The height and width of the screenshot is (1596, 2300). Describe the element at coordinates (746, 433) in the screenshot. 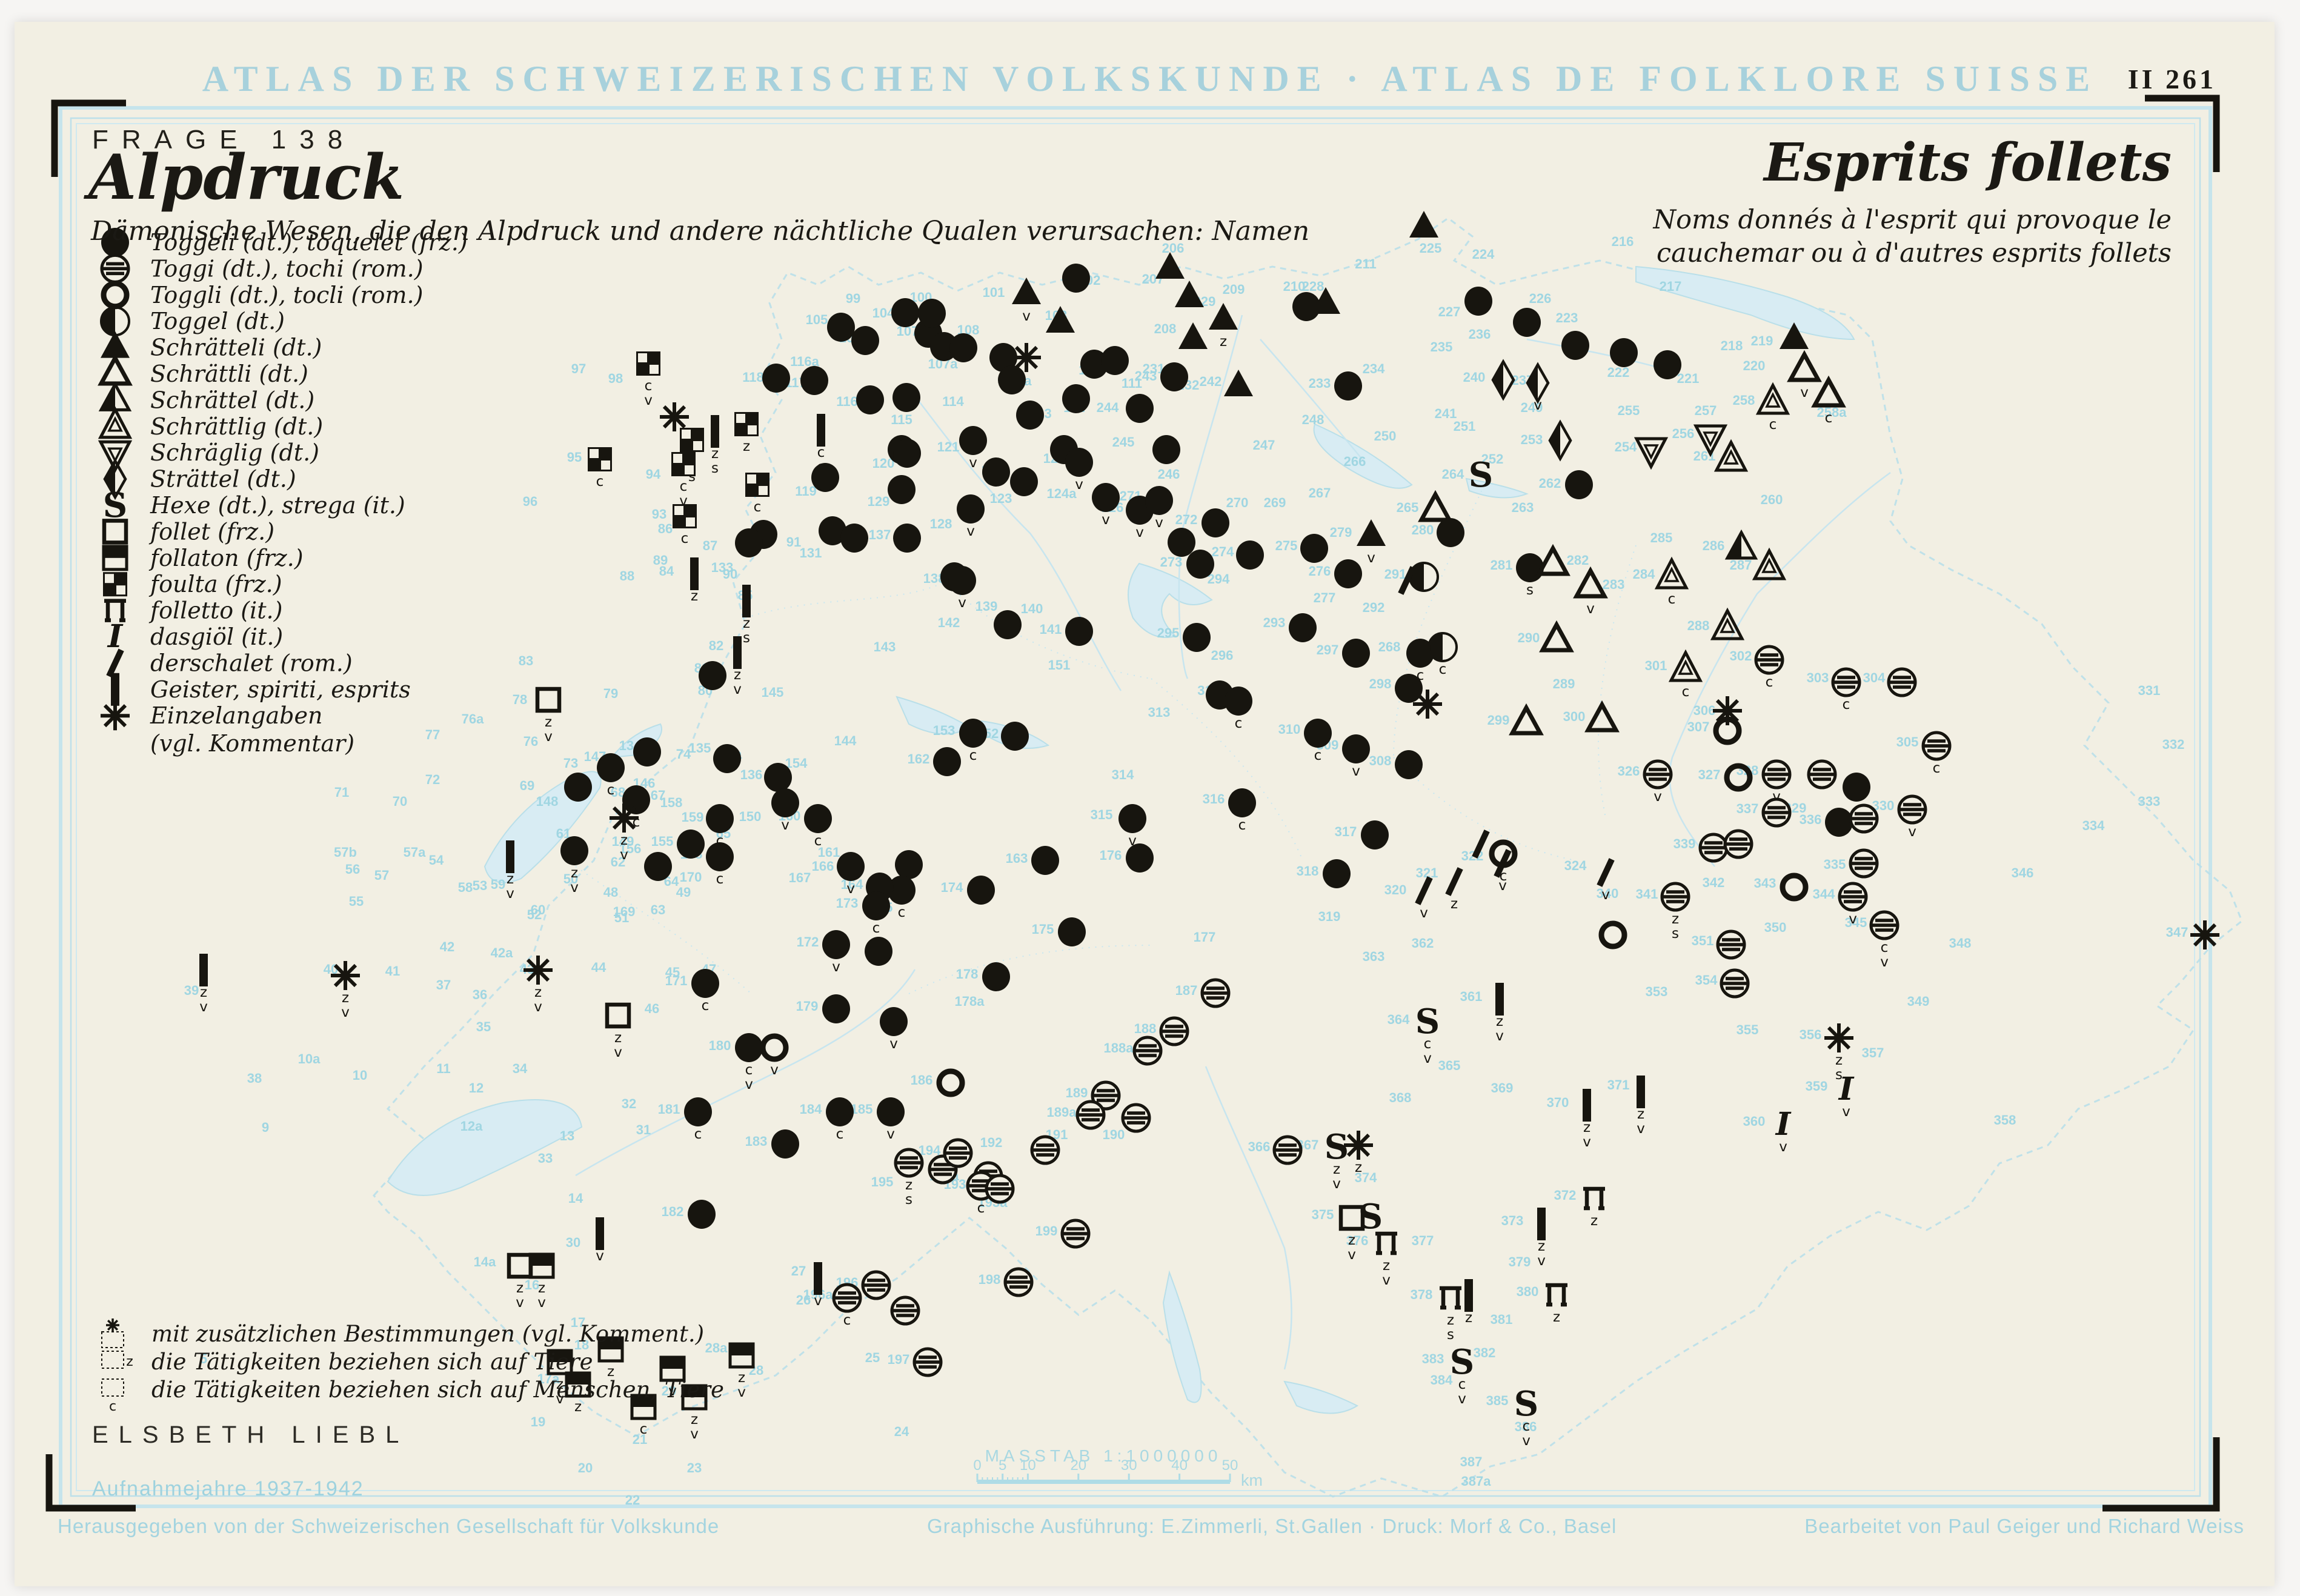

I see `map-symbol-sqq: z` at that location.